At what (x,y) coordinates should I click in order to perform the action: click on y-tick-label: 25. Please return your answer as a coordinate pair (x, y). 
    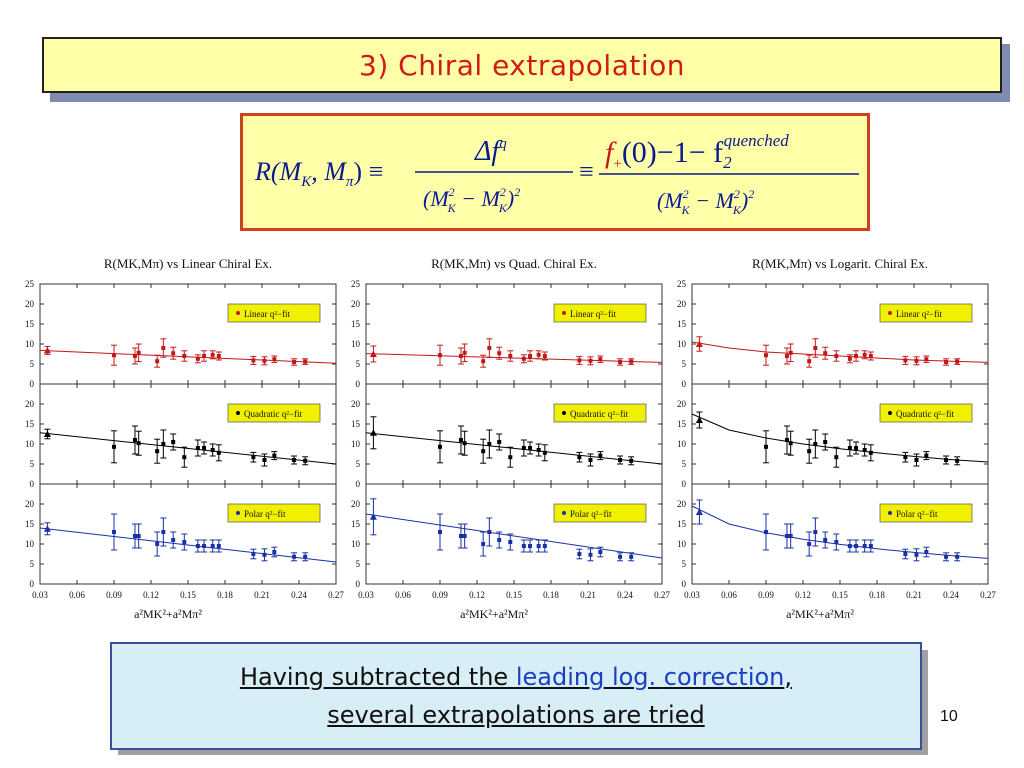
    Looking at the image, I should click on (356, 284).